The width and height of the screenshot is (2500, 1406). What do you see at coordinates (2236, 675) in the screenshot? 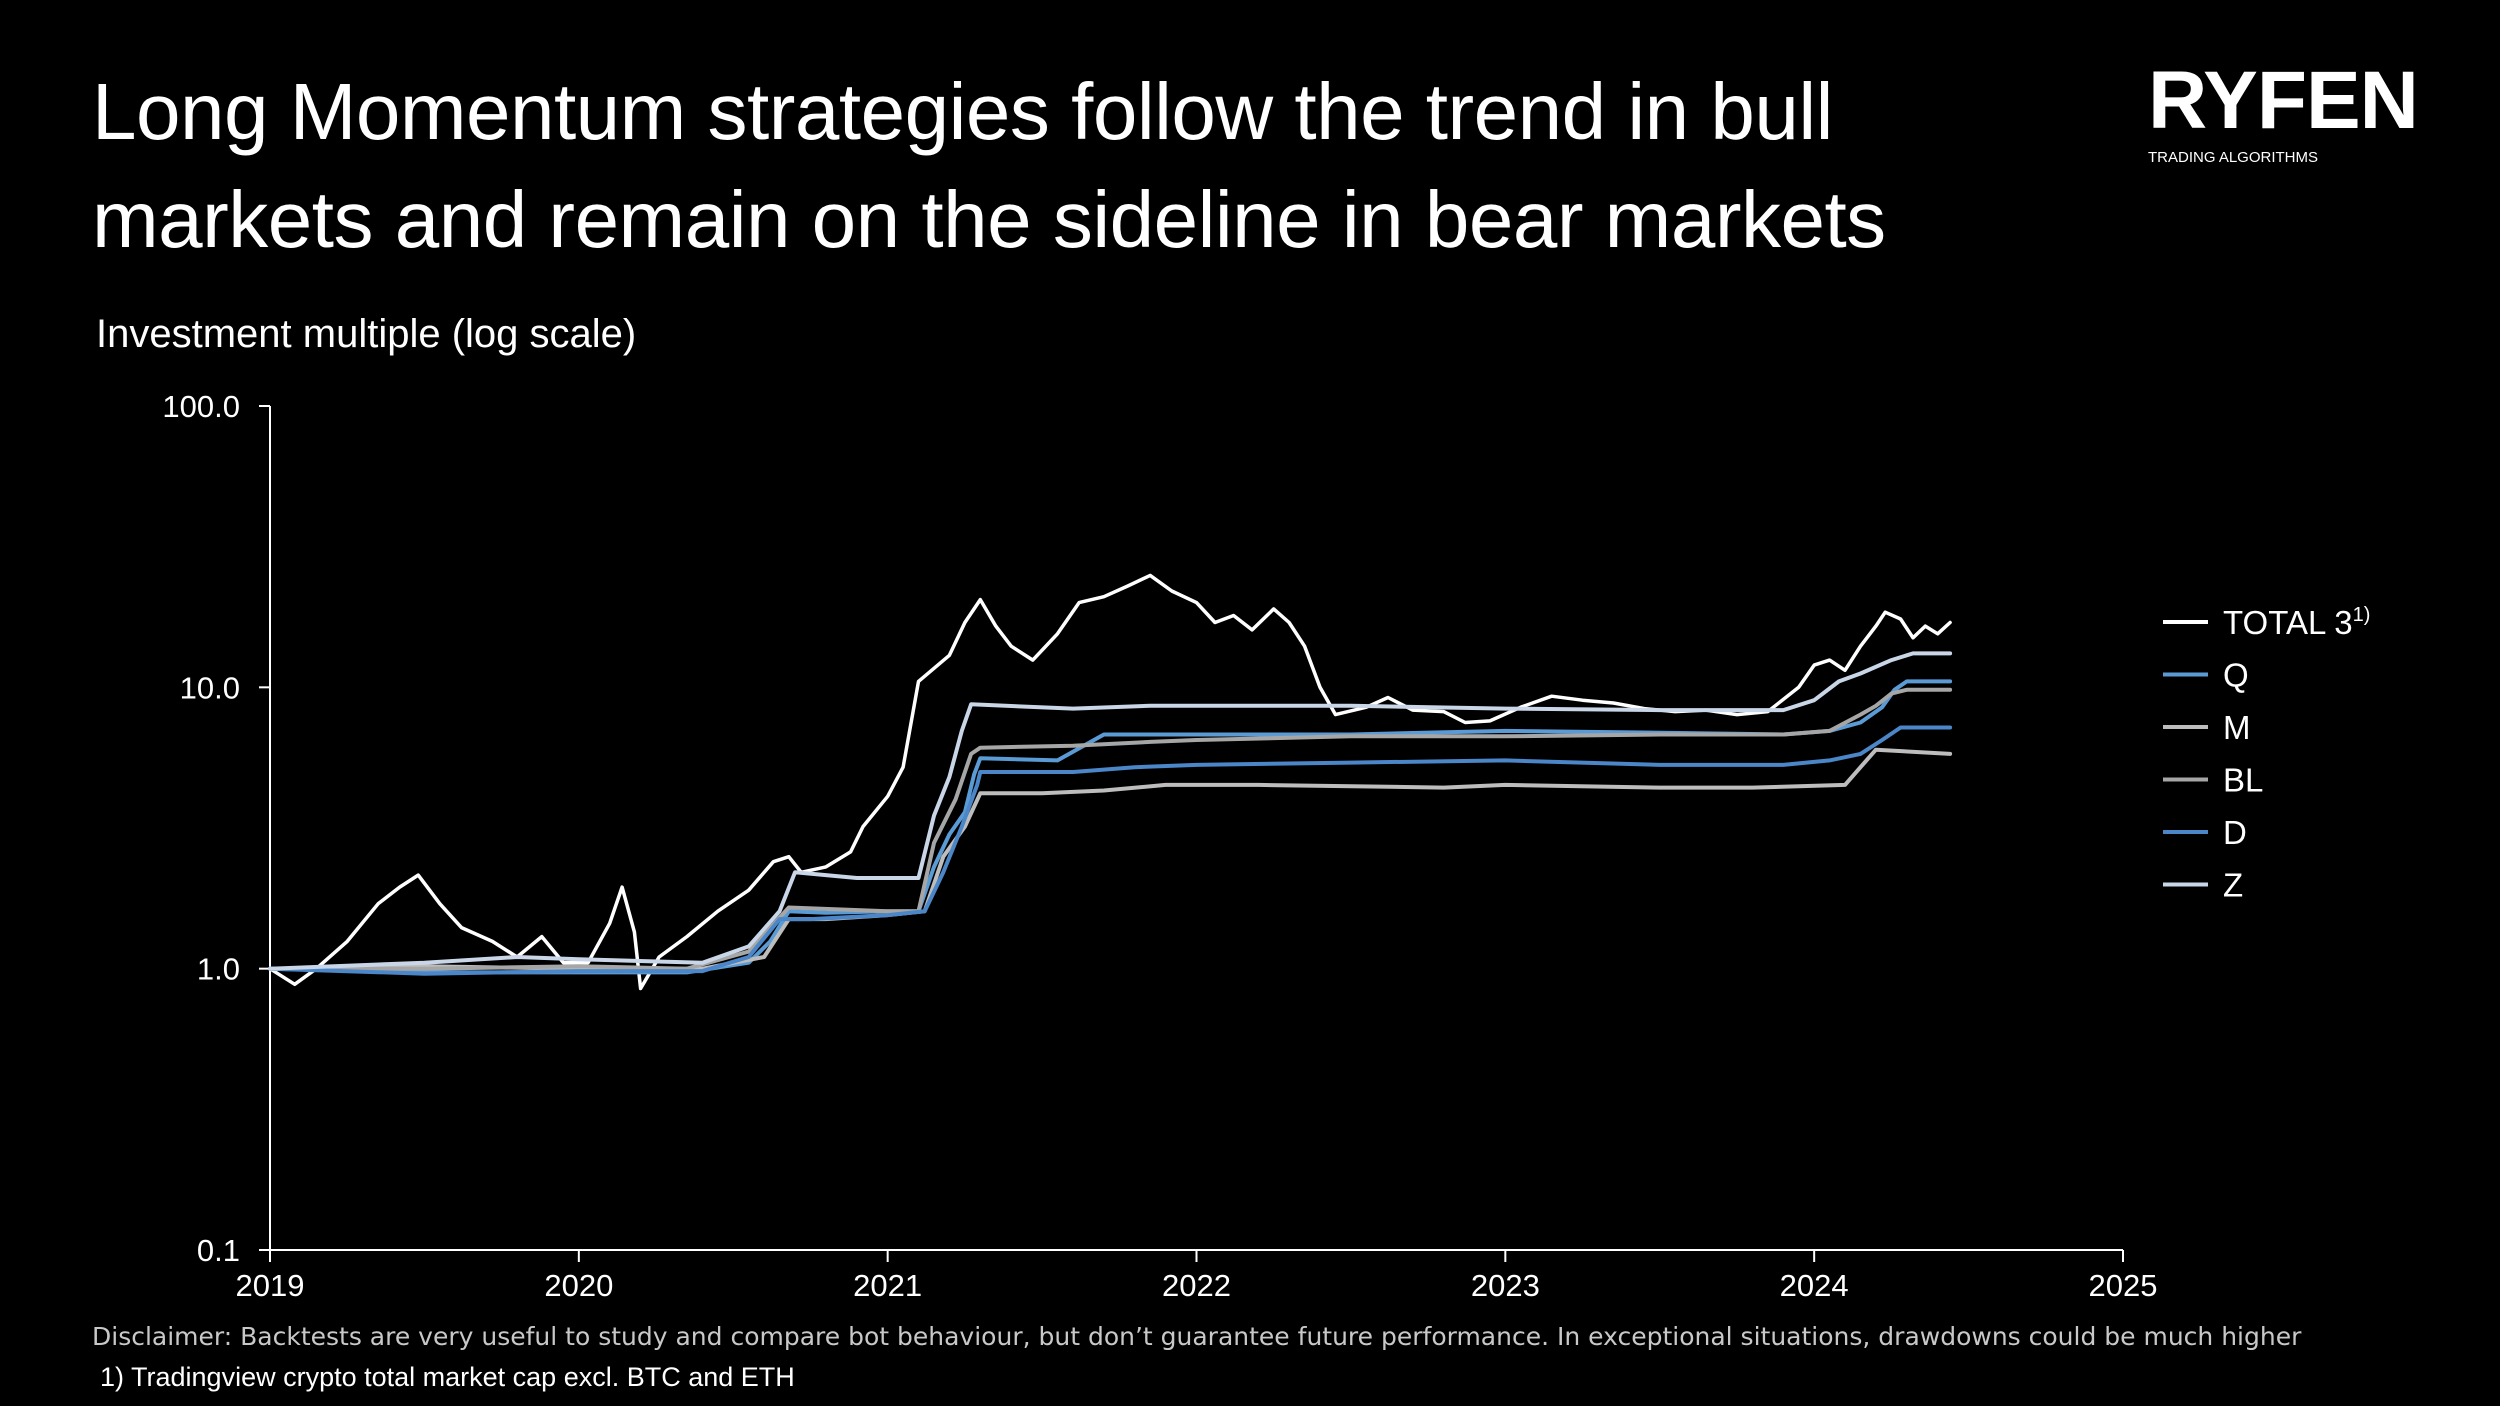
I see `legend-label-q: Q` at bounding box center [2236, 675].